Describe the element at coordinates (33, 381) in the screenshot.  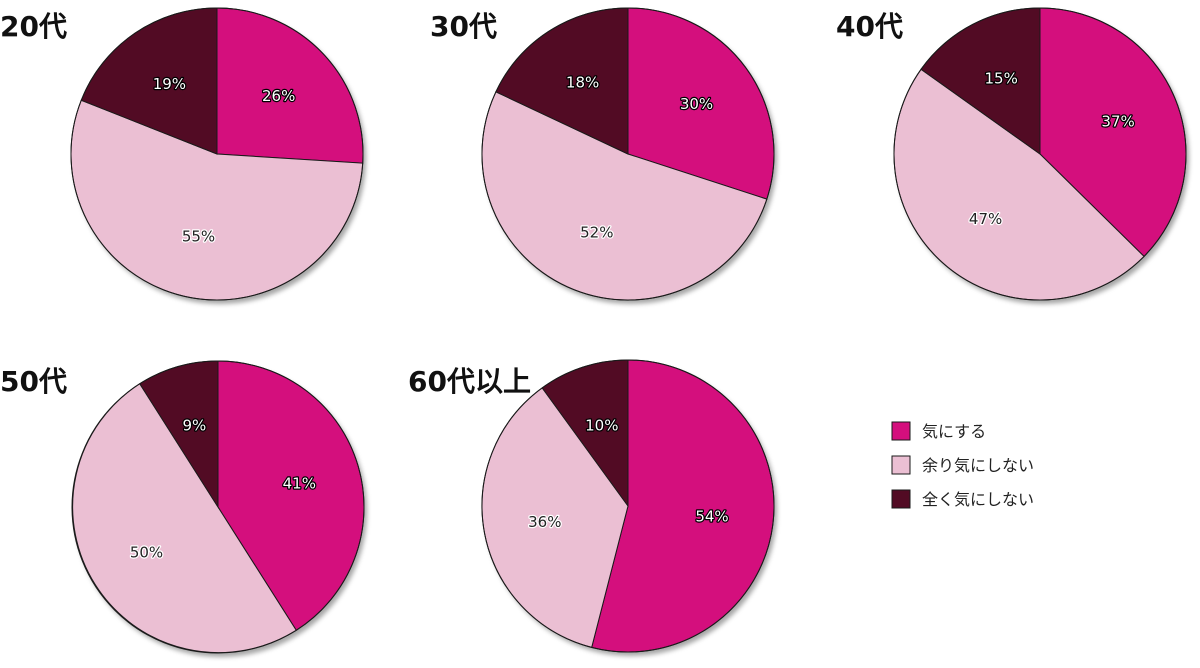
I see `pie-title: 50代` at that location.